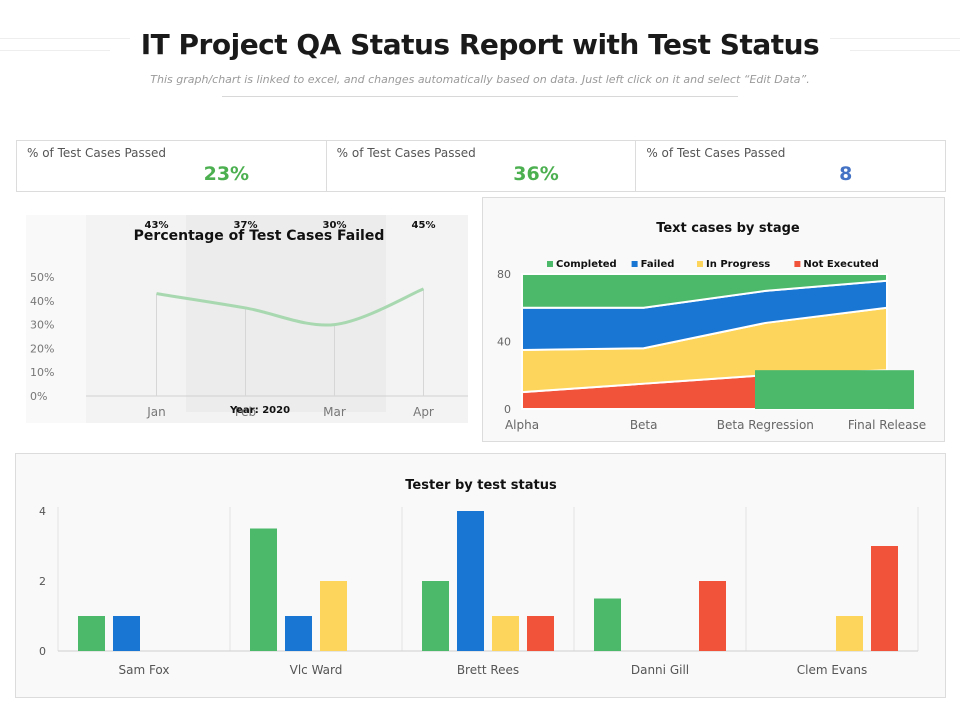 This screenshot has width=960, height=720. Describe the element at coordinates (42, 277) in the screenshot. I see `y-tick-label: 50%` at that location.